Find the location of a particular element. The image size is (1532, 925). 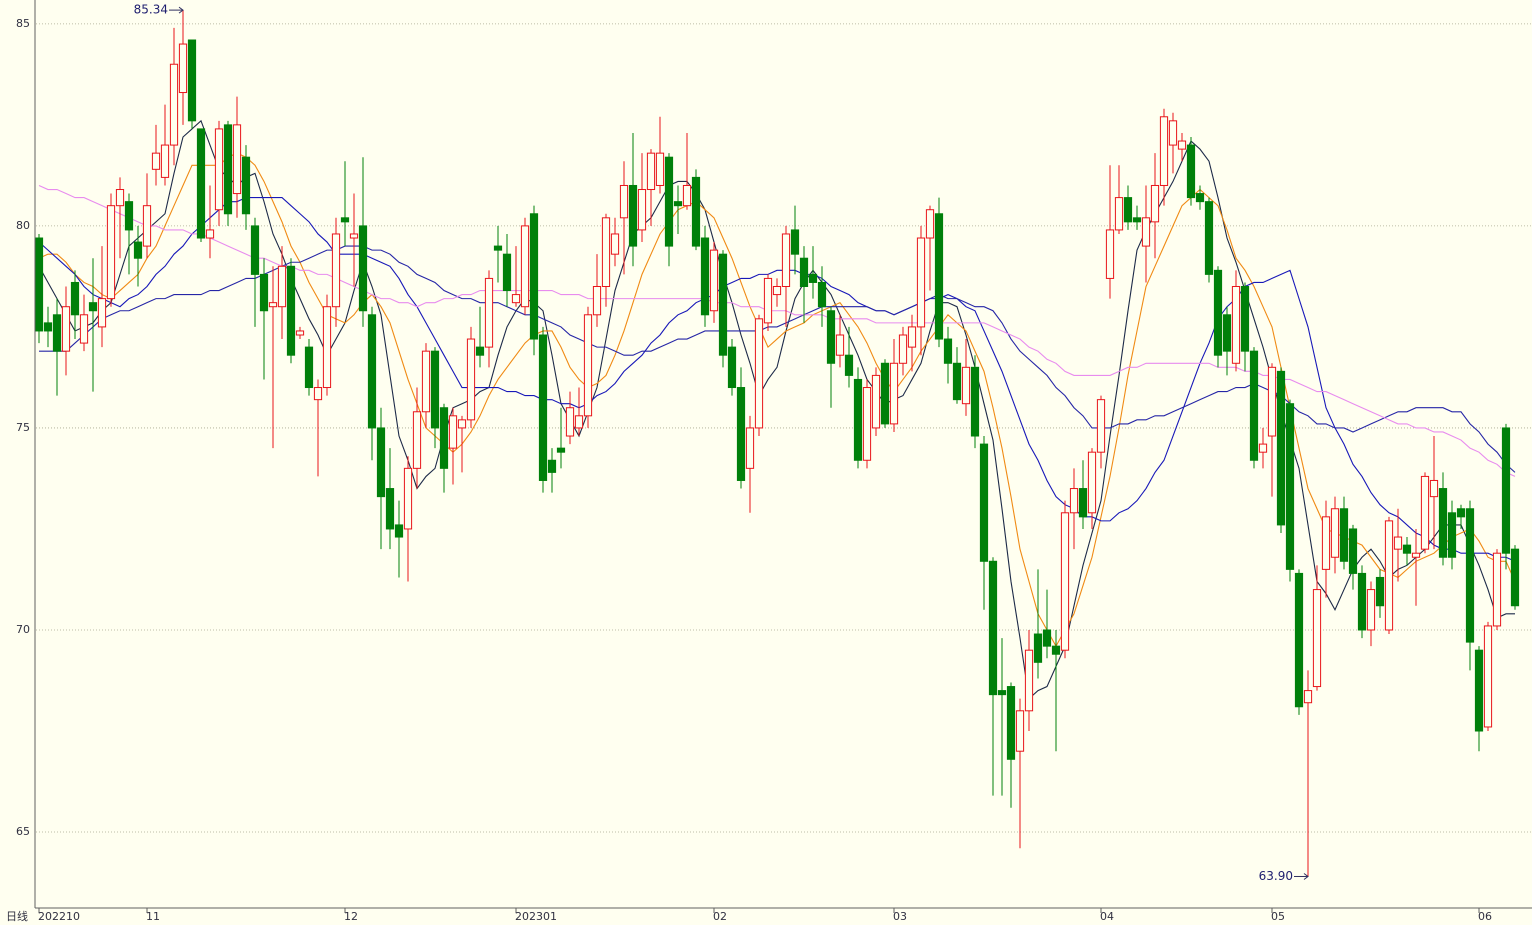

x-tick-label: 202301 is located at coordinates (536, 916).